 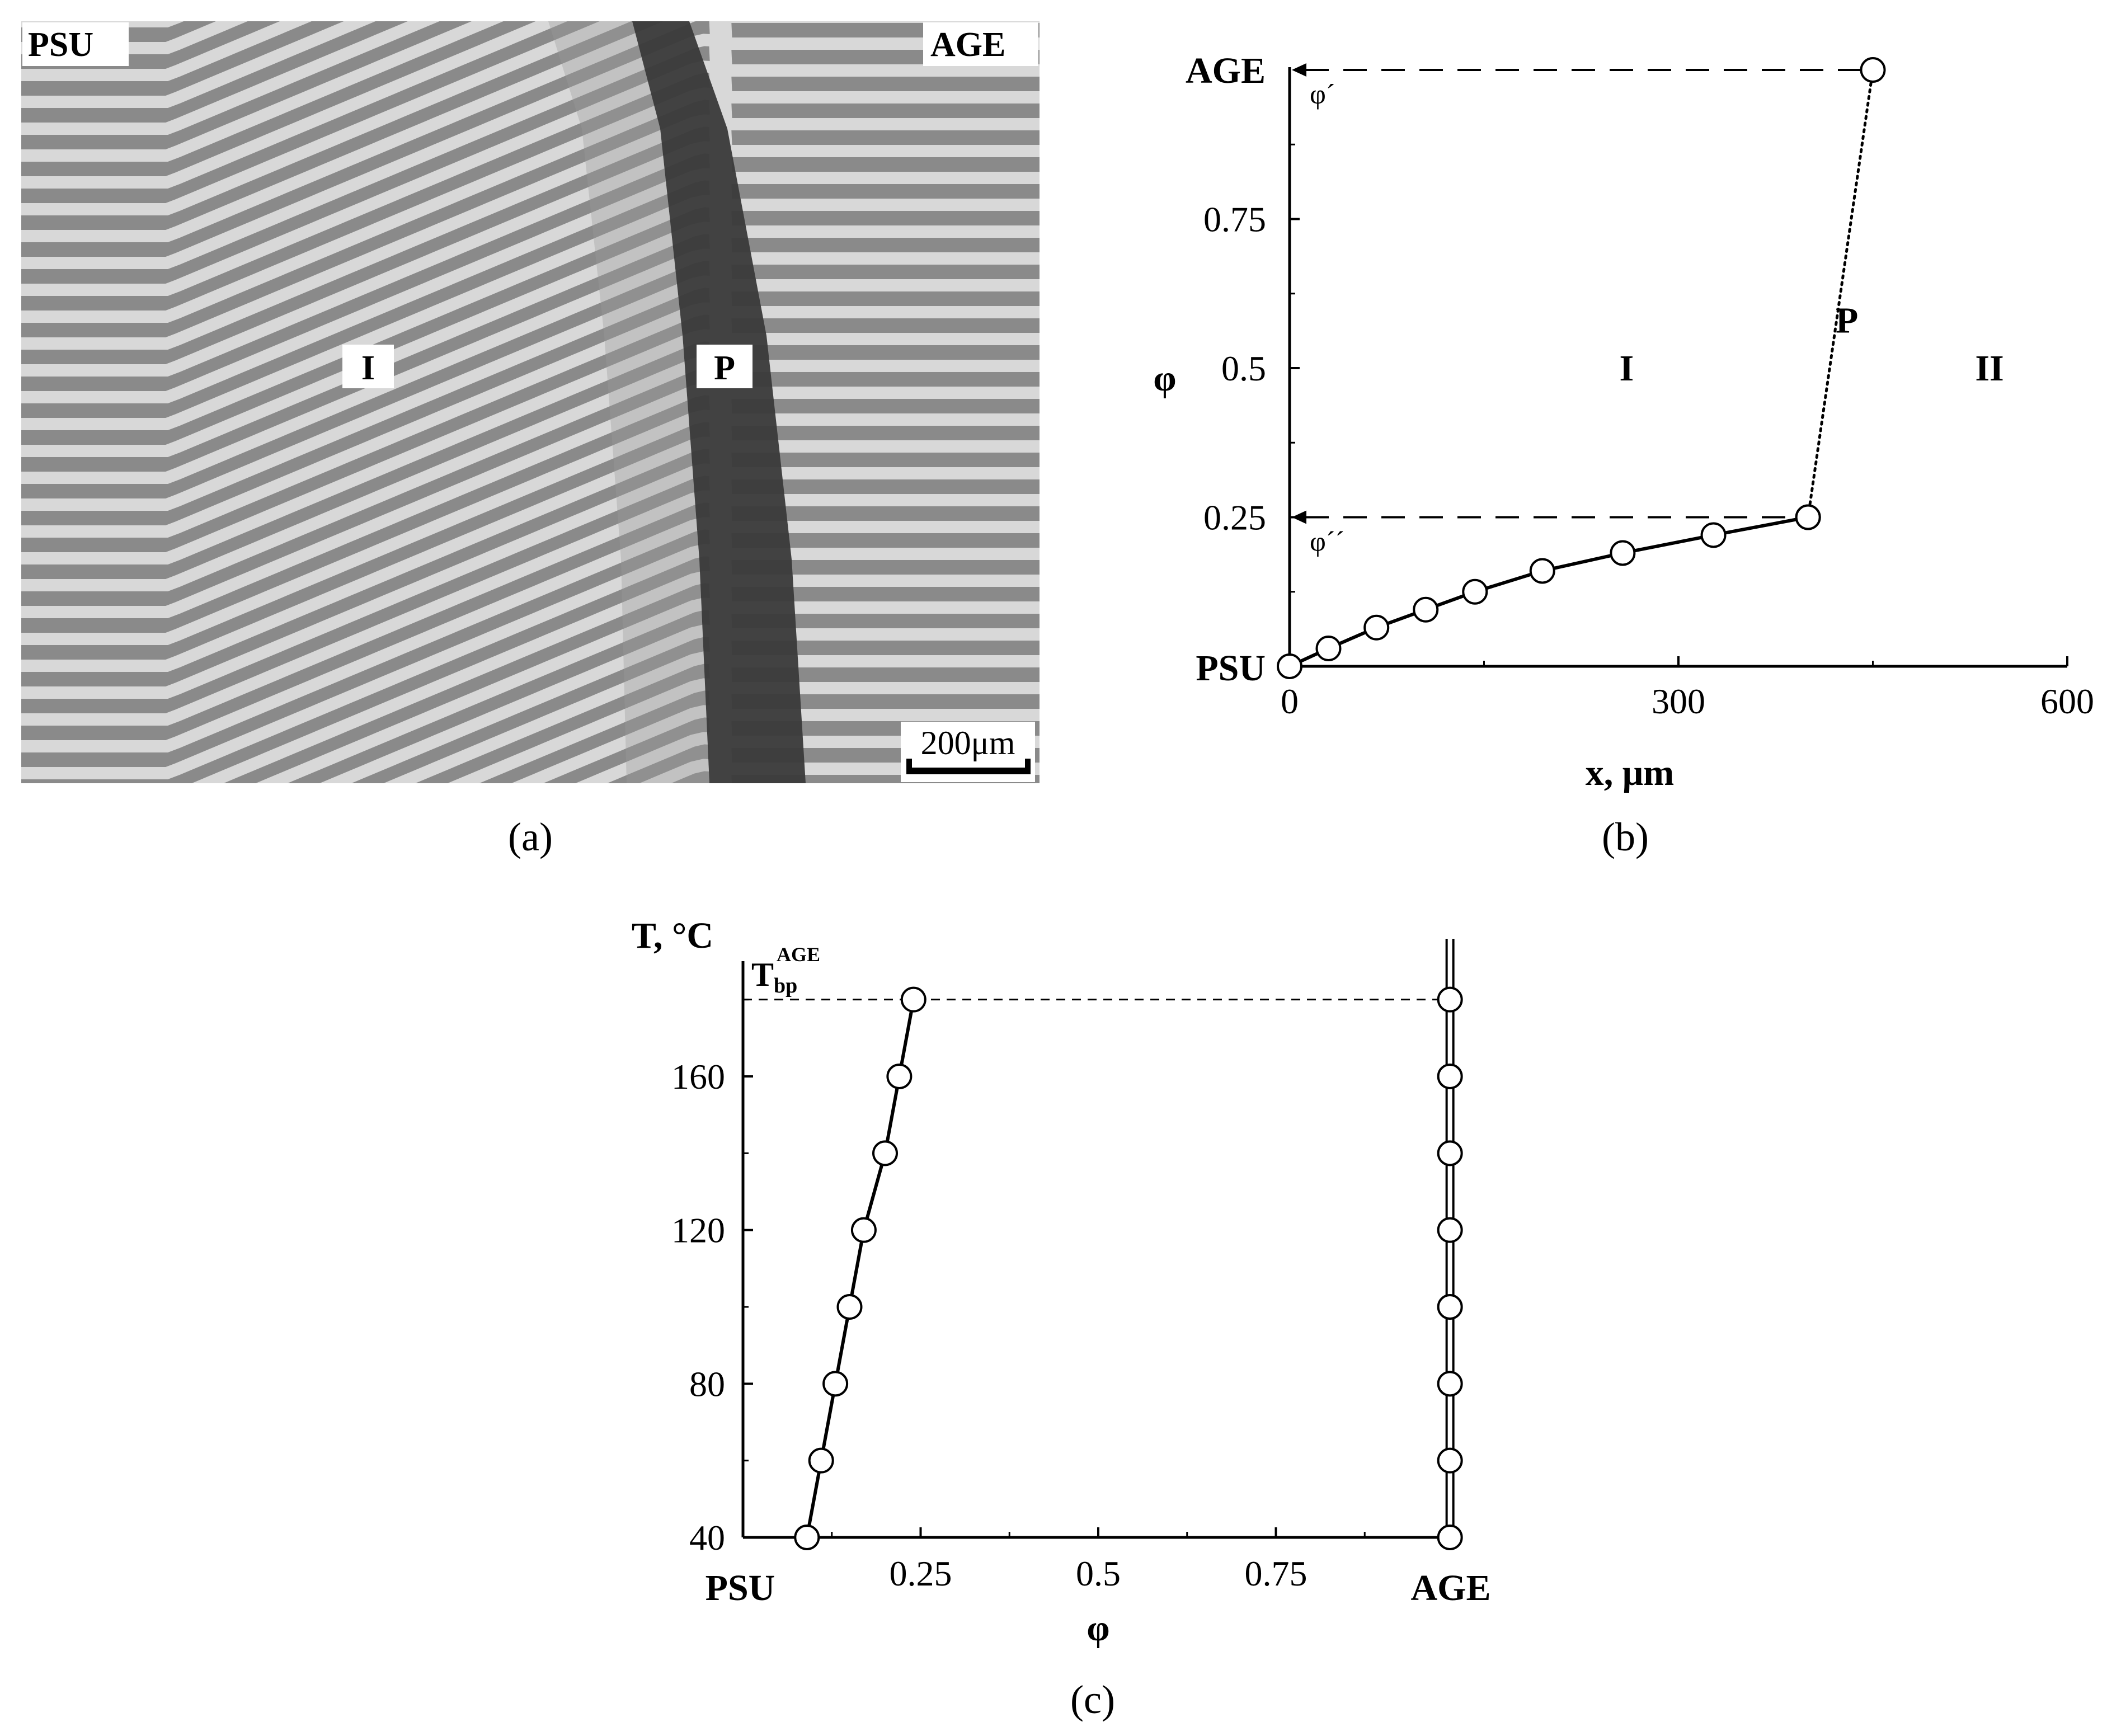 What do you see at coordinates (1299, 70) in the screenshot?
I see `b-reference-arrowhead` at bounding box center [1299, 70].